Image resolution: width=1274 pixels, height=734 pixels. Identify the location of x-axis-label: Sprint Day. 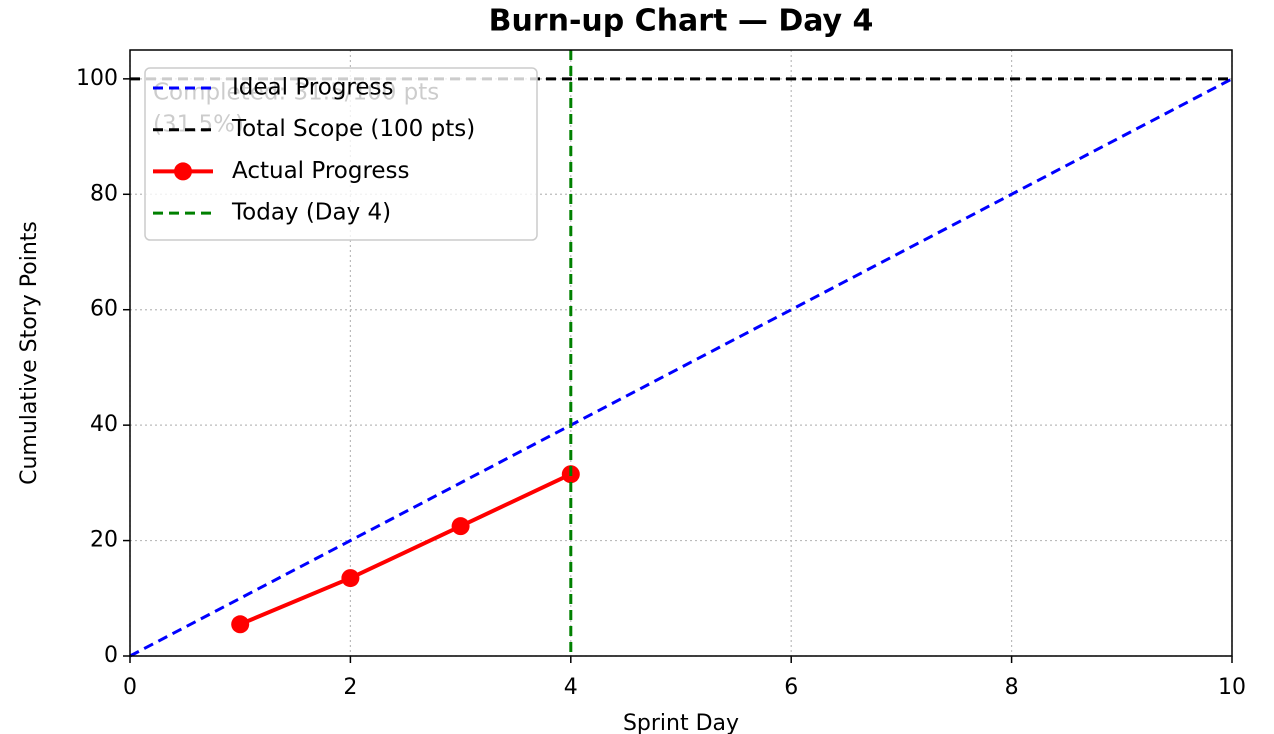
(681, 722).